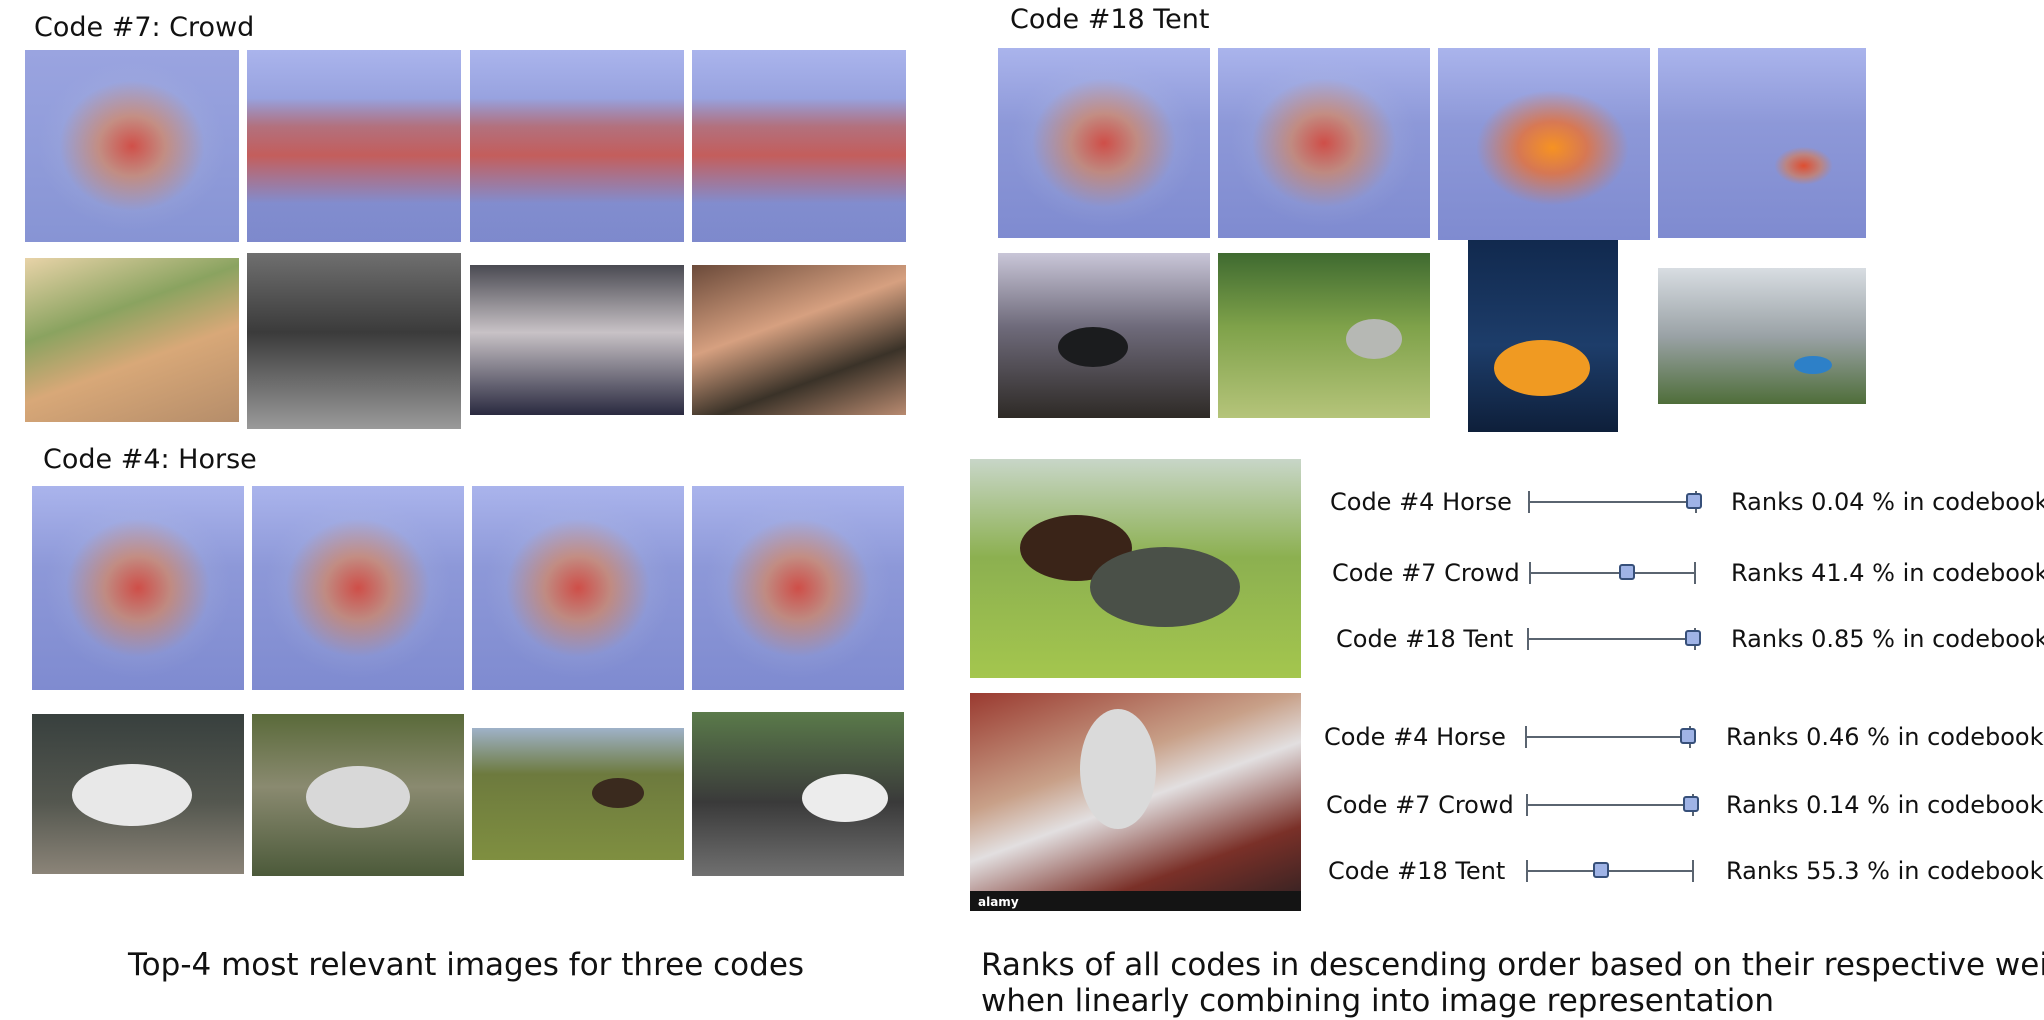 This screenshot has width=2044, height=1020. I want to click on rank-value-text: Ranks 0.46 % in codebook, so click(1885, 737).